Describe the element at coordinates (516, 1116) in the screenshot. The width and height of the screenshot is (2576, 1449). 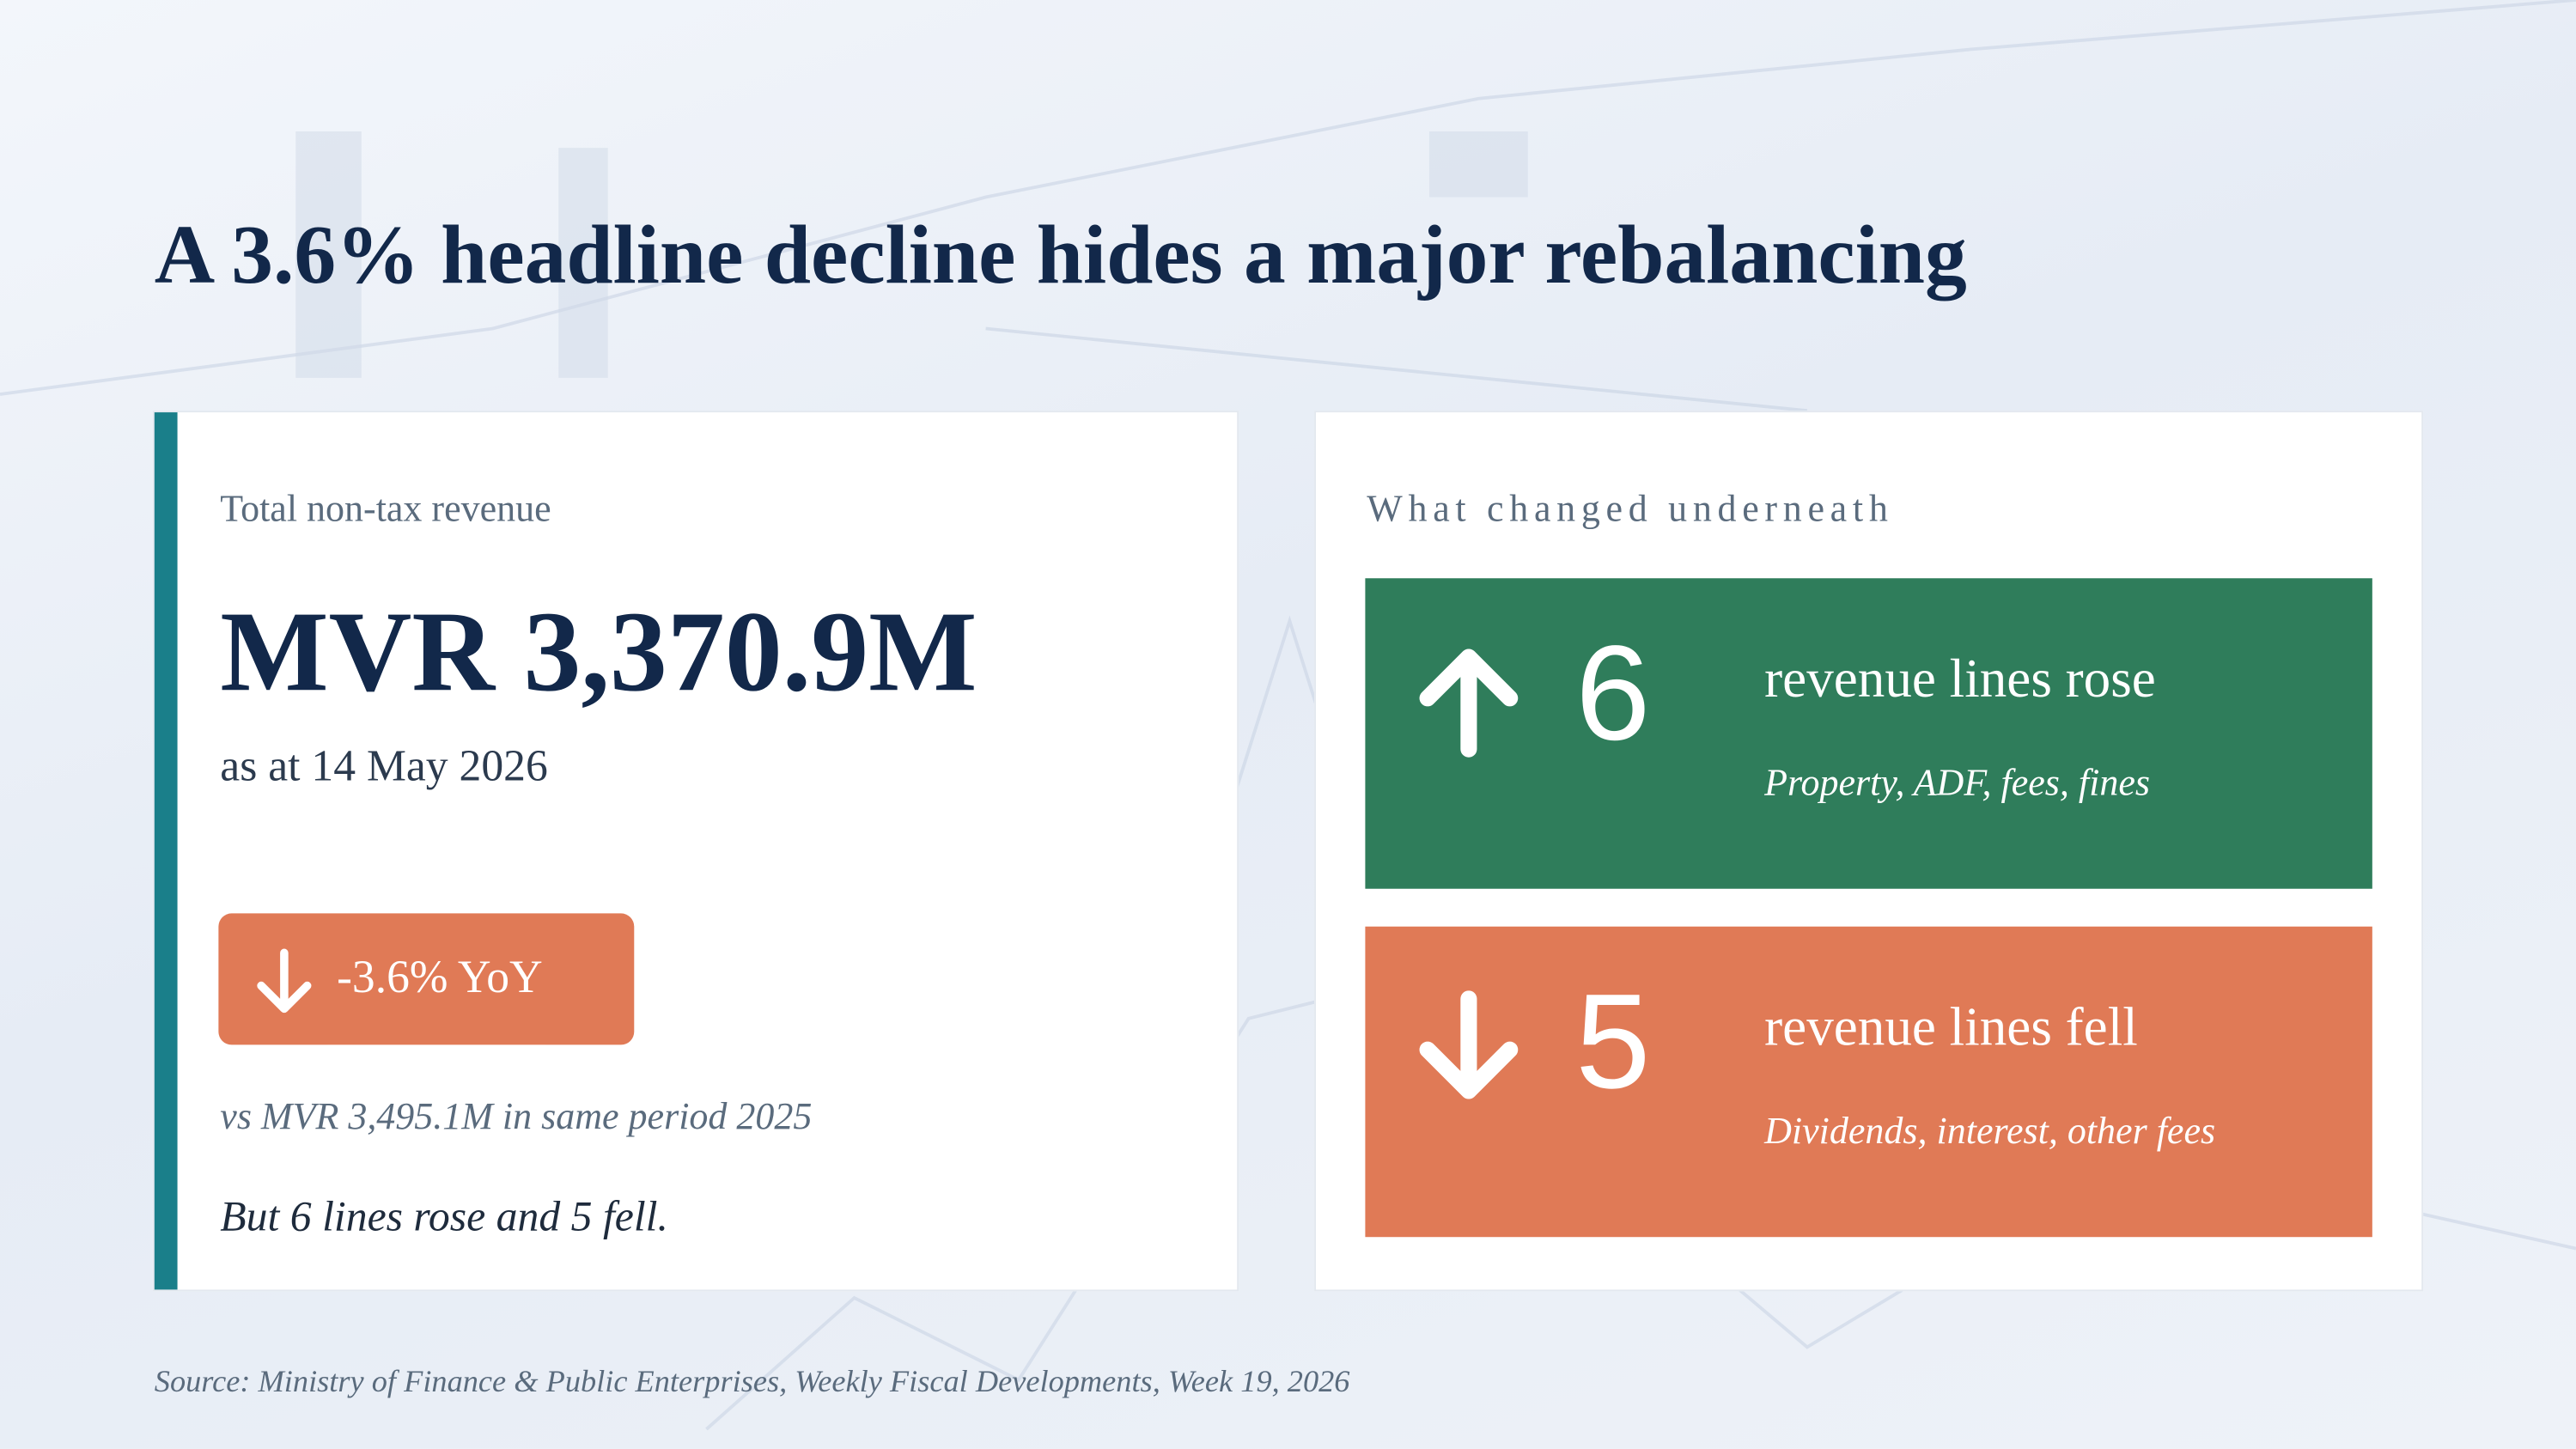
I see `comparison: vs MVR 3,495.1M in same period 2025` at that location.